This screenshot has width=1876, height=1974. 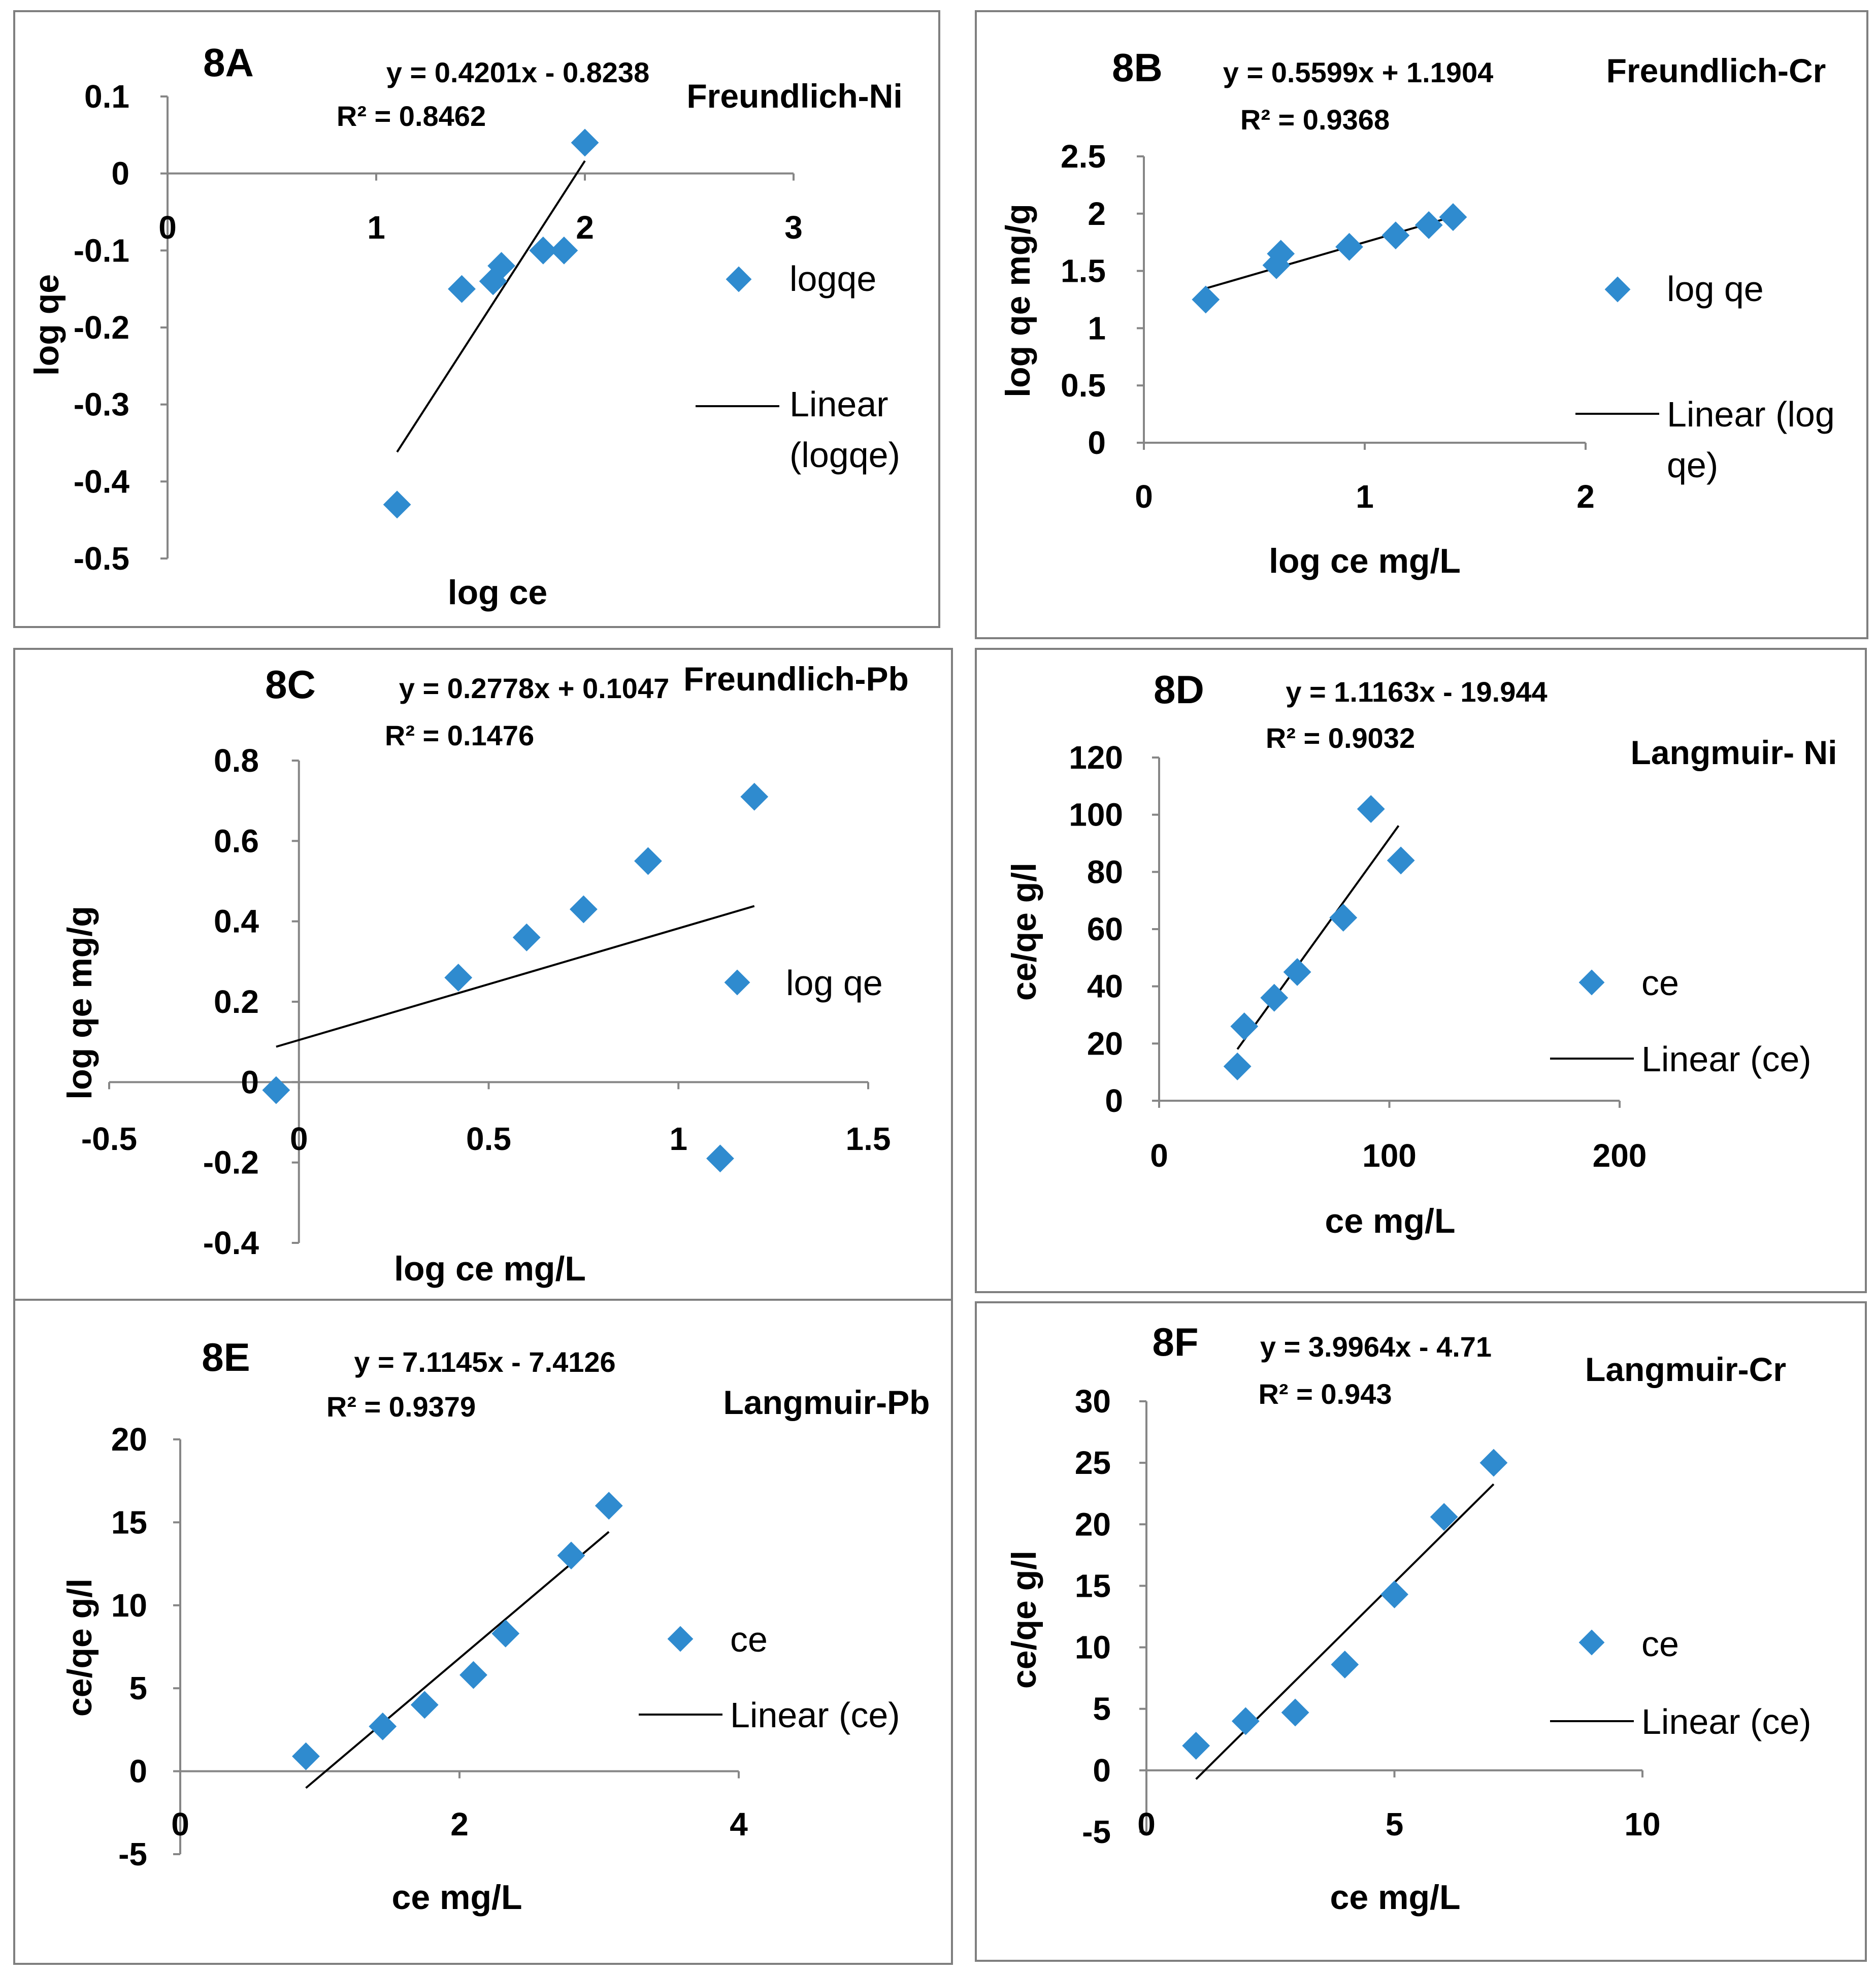 What do you see at coordinates (1325, 1394) in the screenshot?
I see `r-squared: R² = 0.943` at bounding box center [1325, 1394].